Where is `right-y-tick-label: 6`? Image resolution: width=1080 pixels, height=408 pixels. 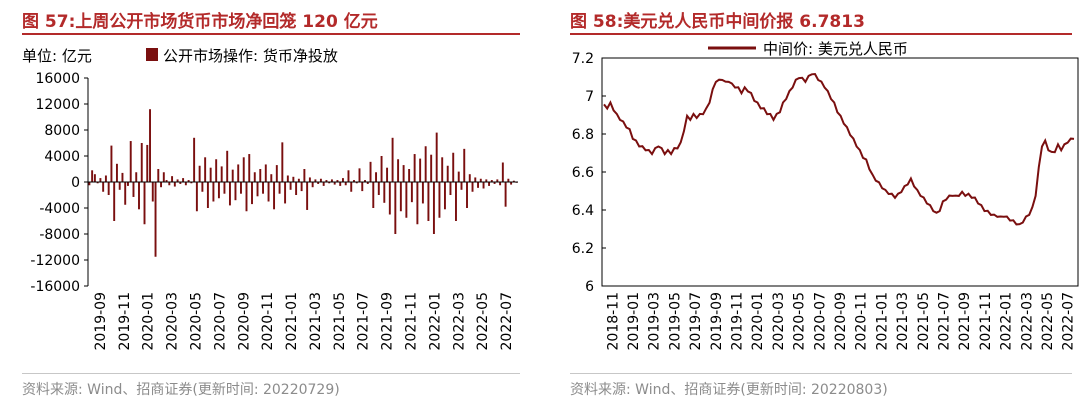 right-y-tick-label: 6 is located at coordinates (589, 287).